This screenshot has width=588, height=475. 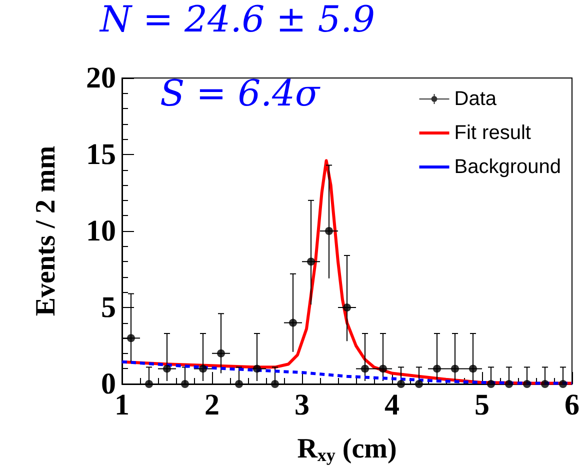 What do you see at coordinates (476, 99) in the screenshot?
I see `legend-label: Data` at bounding box center [476, 99].